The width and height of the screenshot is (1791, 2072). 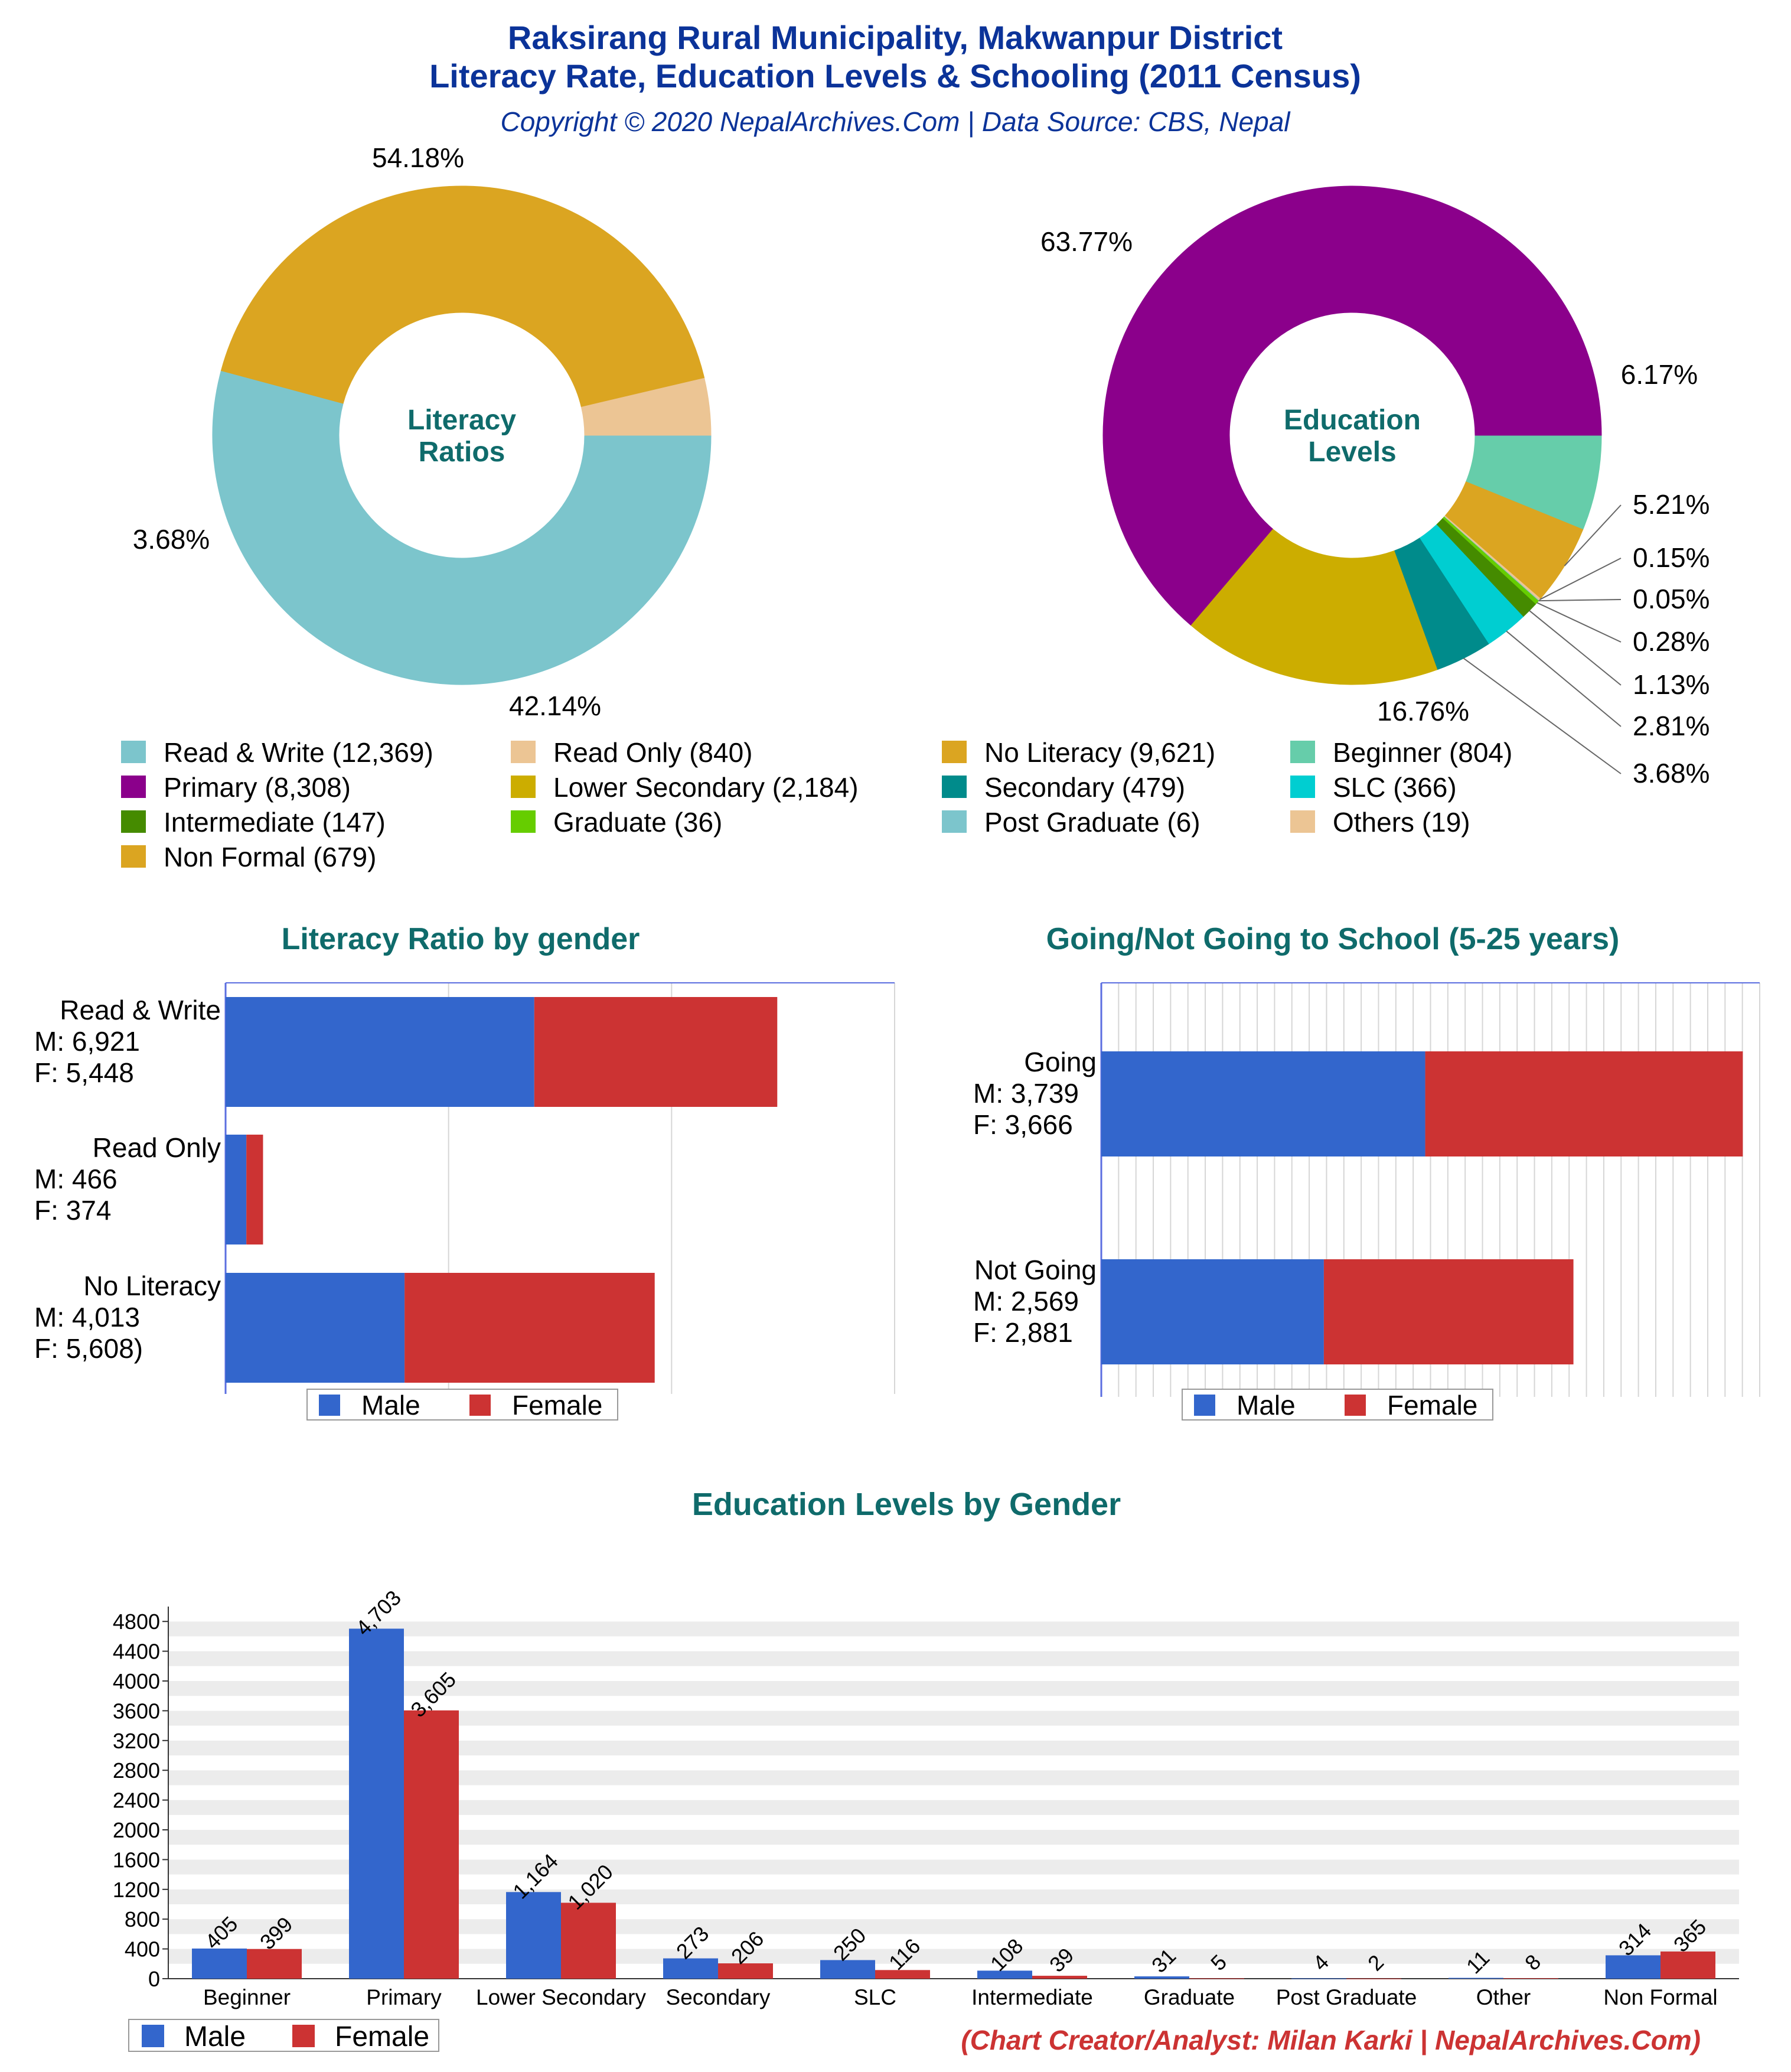 What do you see at coordinates (1503, 1997) in the screenshot?
I see `x-tick-label: Other` at bounding box center [1503, 1997].